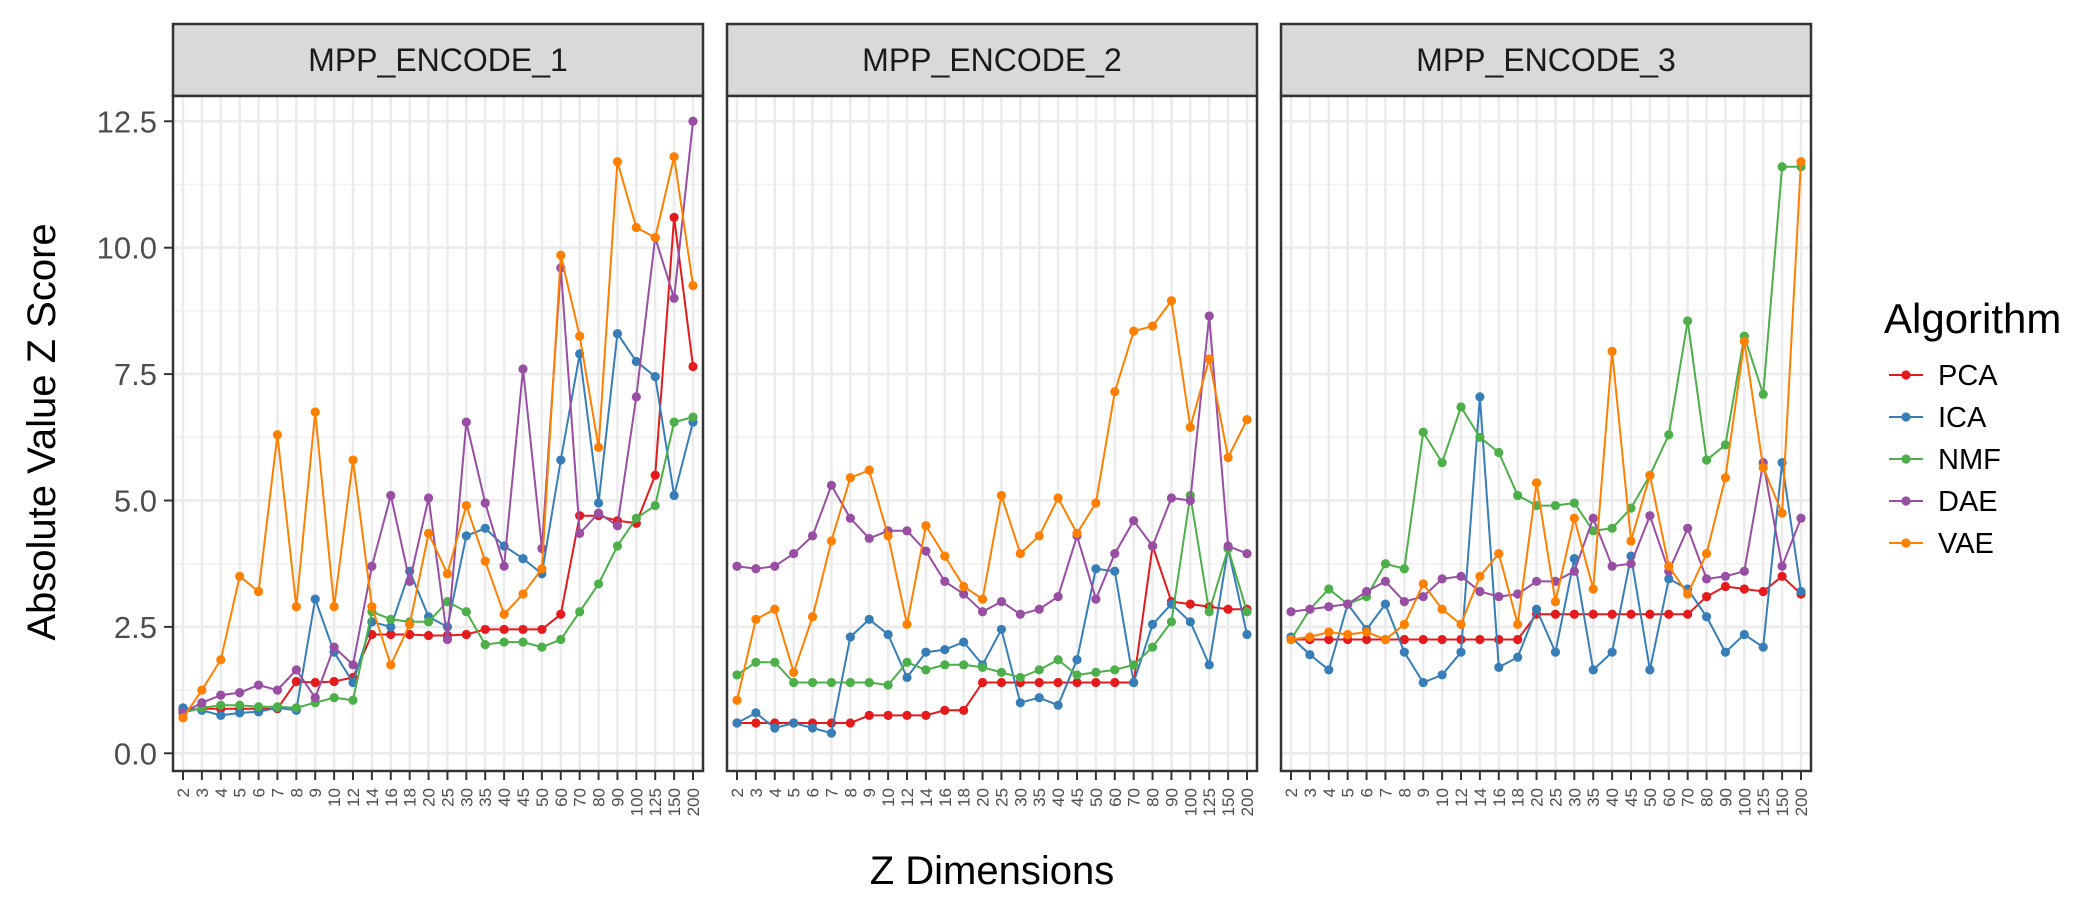 Image resolution: width=2100 pixels, height=905 pixels. What do you see at coordinates (1404, 792) in the screenshot?
I see `x-tick-label: 8` at bounding box center [1404, 792].